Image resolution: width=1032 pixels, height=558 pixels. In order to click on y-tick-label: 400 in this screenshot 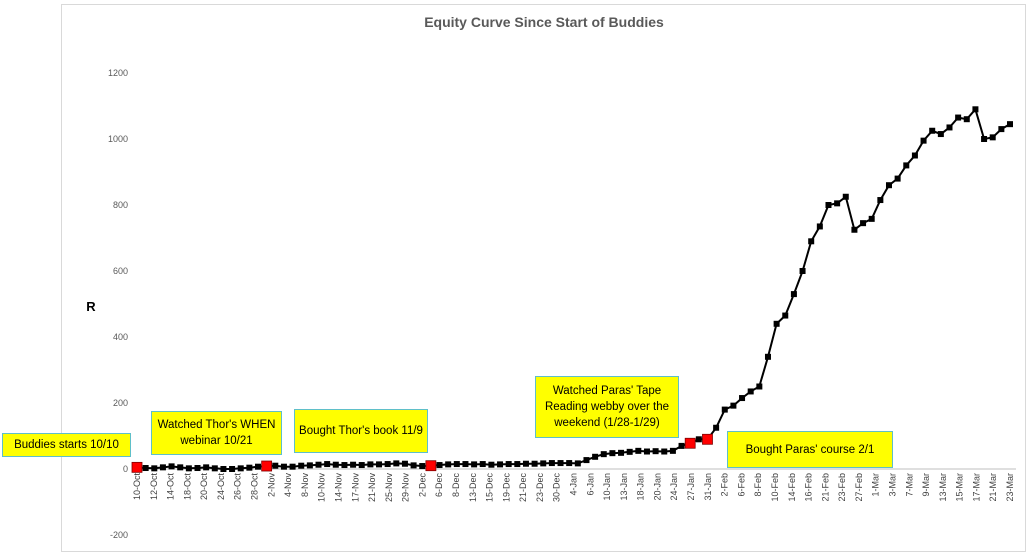, I will do `click(120, 337)`.